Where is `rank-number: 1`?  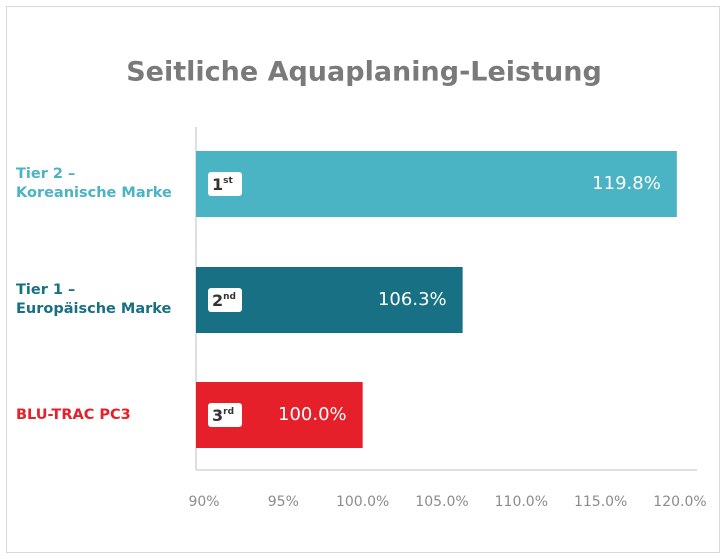
rank-number: 1 is located at coordinates (217, 184).